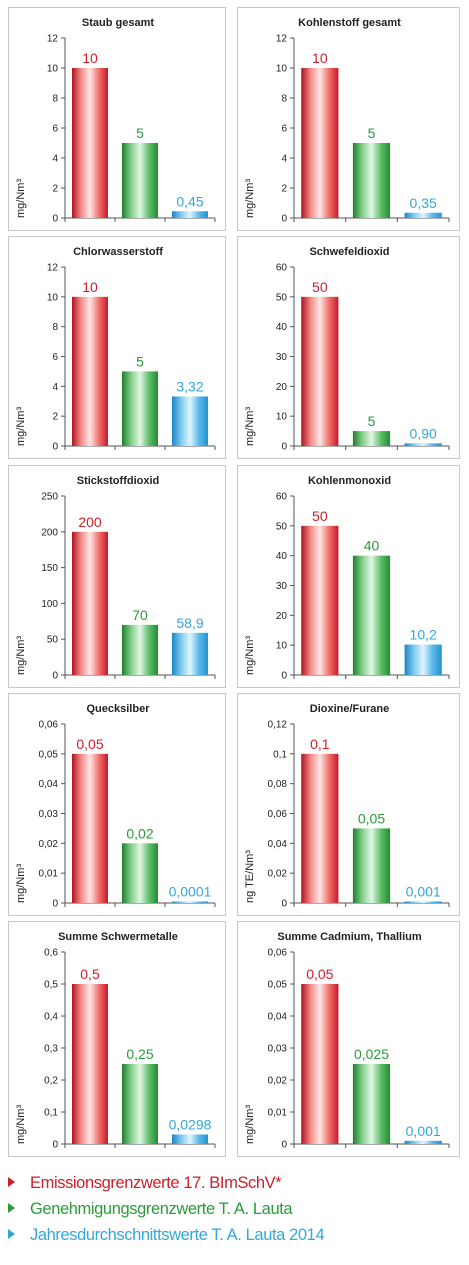 The image size is (469, 1265). I want to click on y-tick-label: 0,6, so click(51, 953).